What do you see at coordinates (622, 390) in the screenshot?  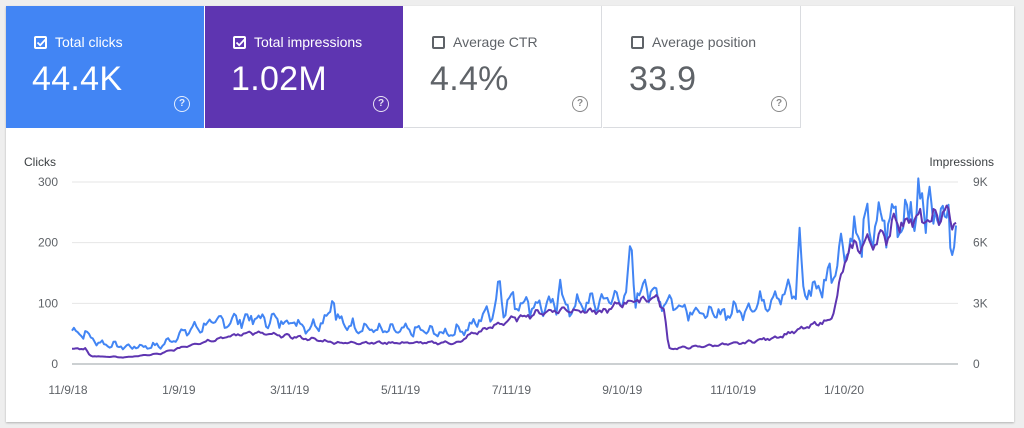 I see `x-tick-label: 9/10/19` at bounding box center [622, 390].